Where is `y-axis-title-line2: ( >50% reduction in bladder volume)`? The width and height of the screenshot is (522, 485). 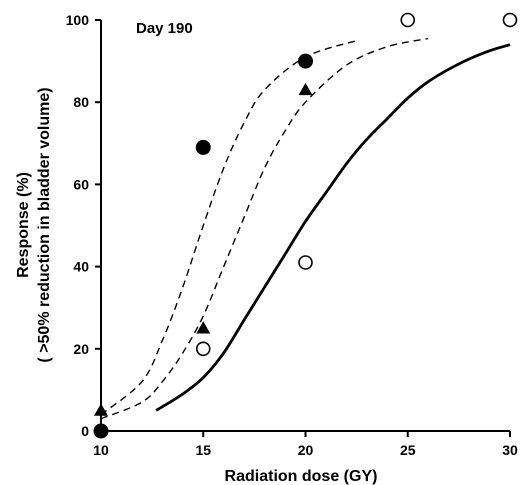 y-axis-title-line2: ( >50% reduction in bladder volume) is located at coordinates (44, 224).